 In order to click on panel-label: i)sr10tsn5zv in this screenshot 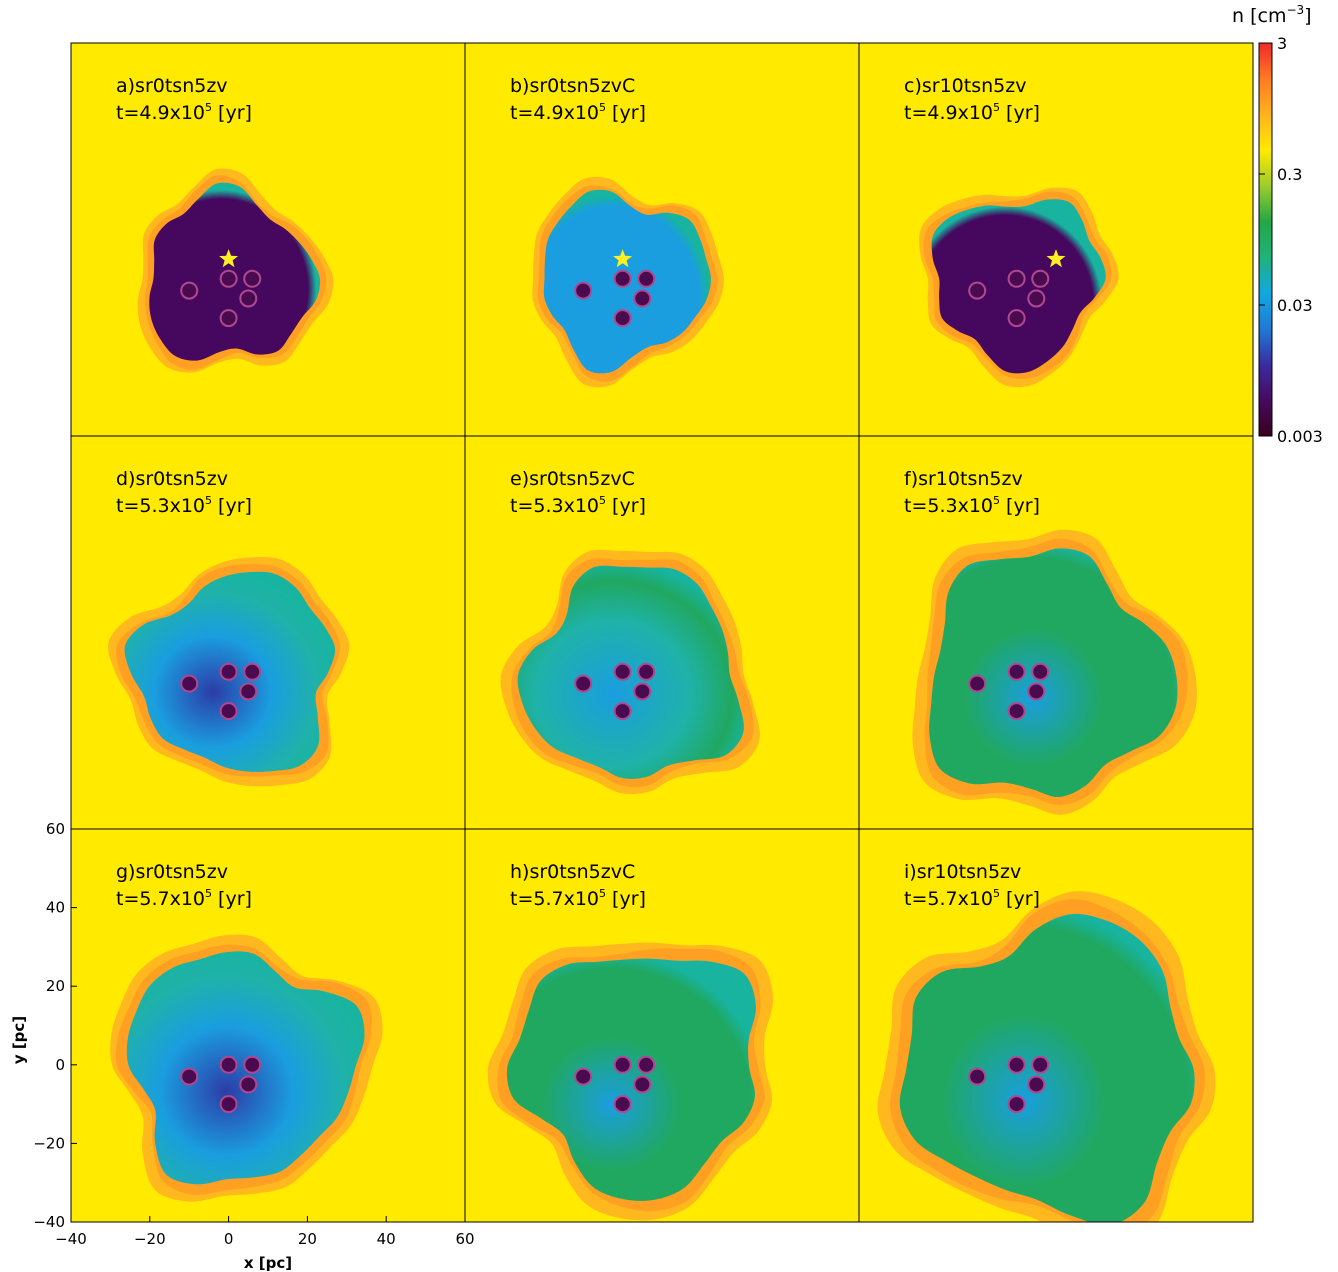, I will do `click(962, 872)`.